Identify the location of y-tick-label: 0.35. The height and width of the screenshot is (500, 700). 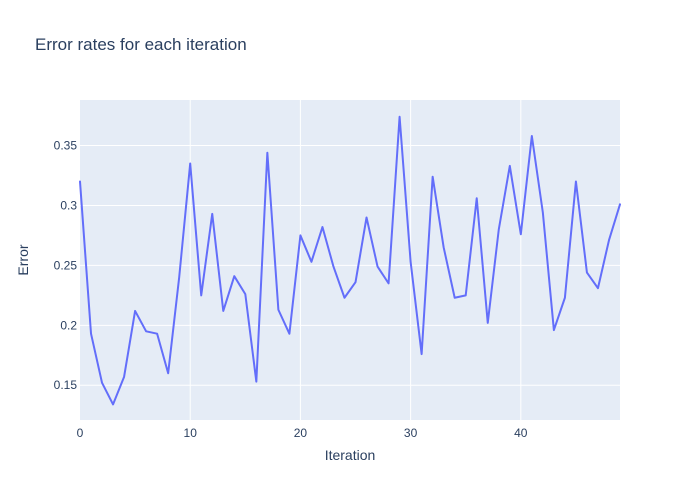
(66, 146).